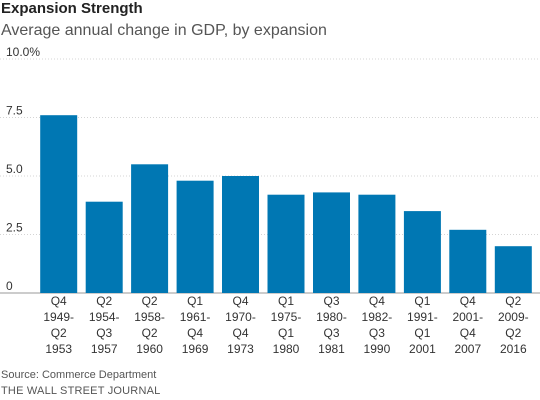 Image resolution: width=540 pixels, height=400 pixels. Describe the element at coordinates (104, 325) in the screenshot. I see `x-category-label: Q2 1954-Q3 1957` at that location.